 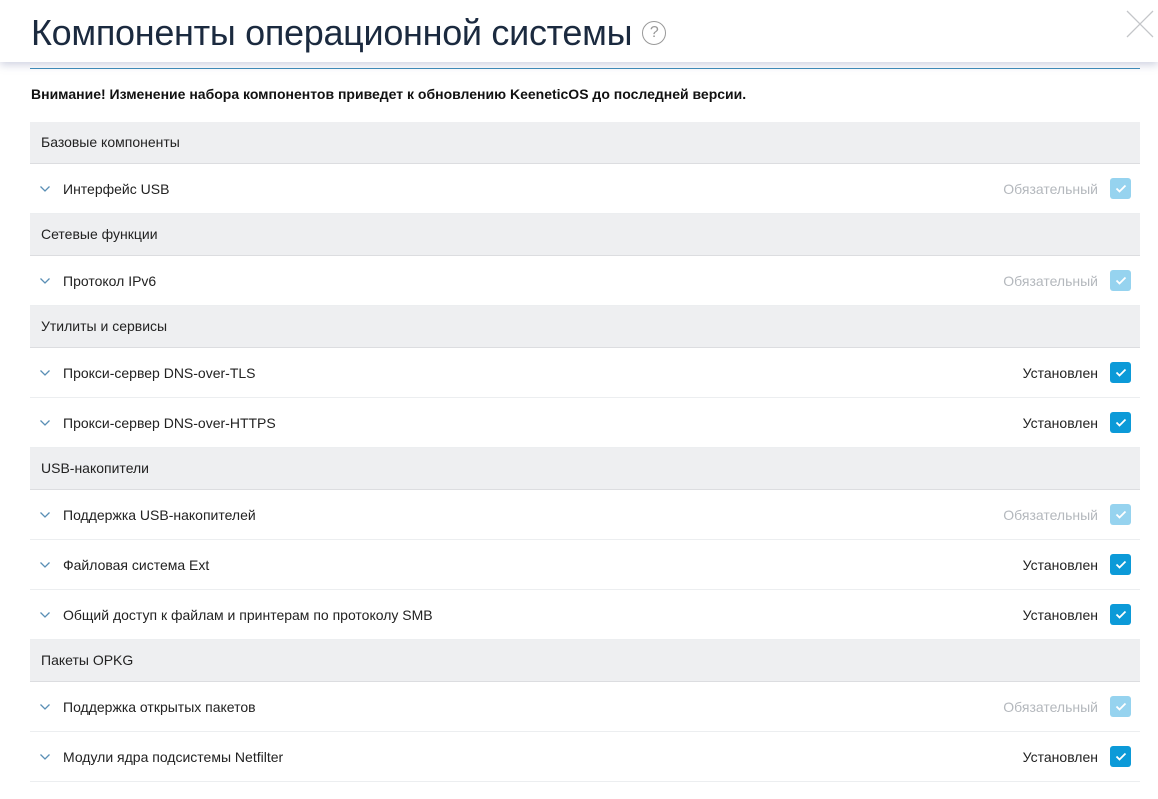 What do you see at coordinates (585, 235) in the screenshot?
I see `section-header: Сетевые функции` at bounding box center [585, 235].